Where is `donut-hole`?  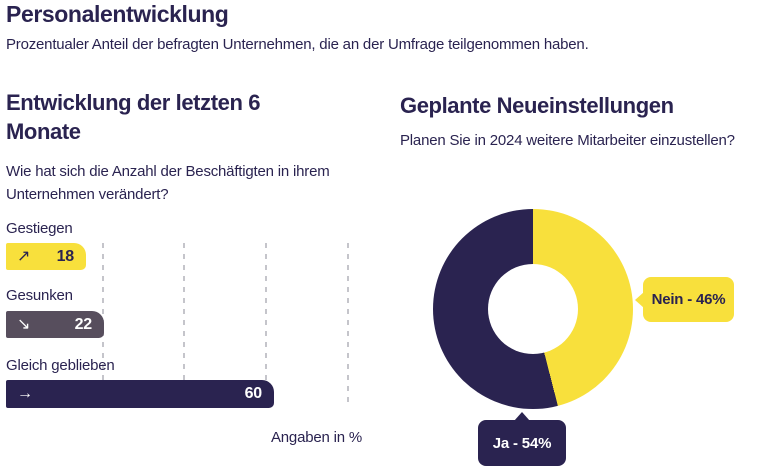 donut-hole is located at coordinates (533, 309).